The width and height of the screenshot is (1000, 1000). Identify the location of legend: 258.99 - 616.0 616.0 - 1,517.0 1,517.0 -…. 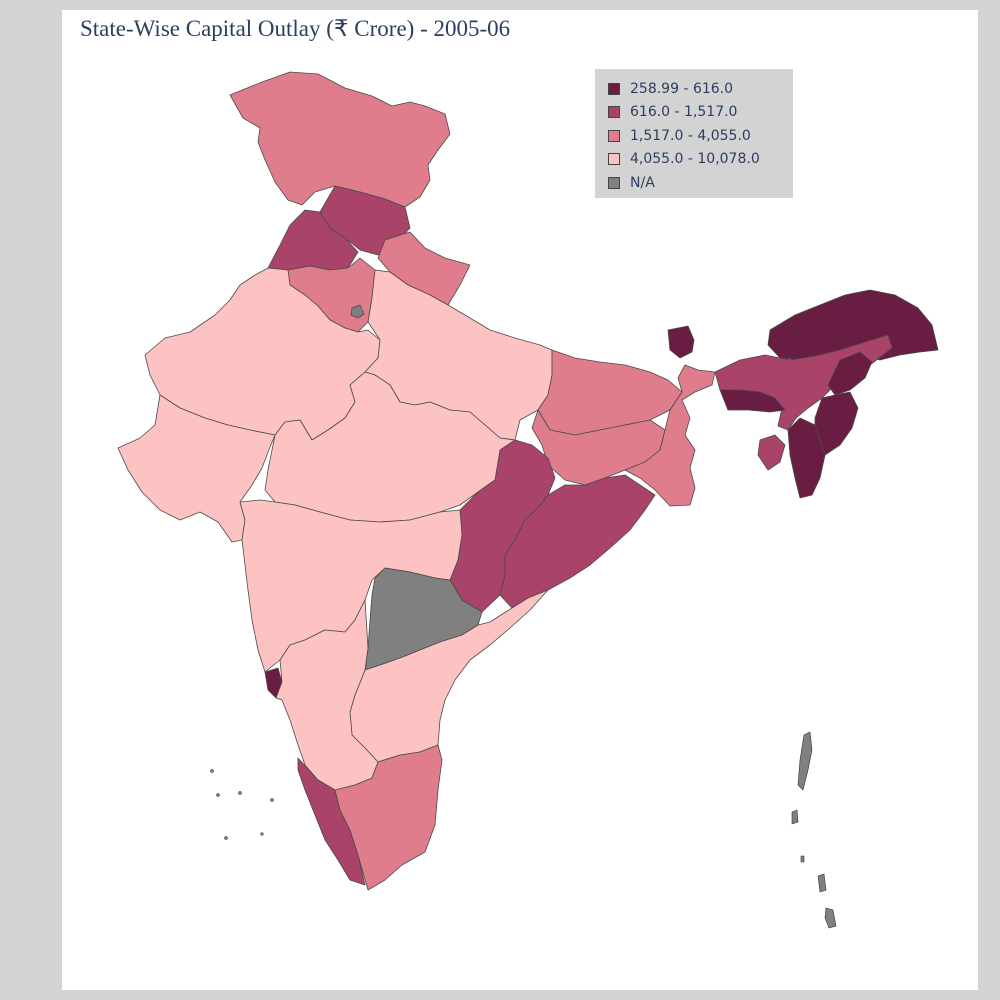
(694, 133).